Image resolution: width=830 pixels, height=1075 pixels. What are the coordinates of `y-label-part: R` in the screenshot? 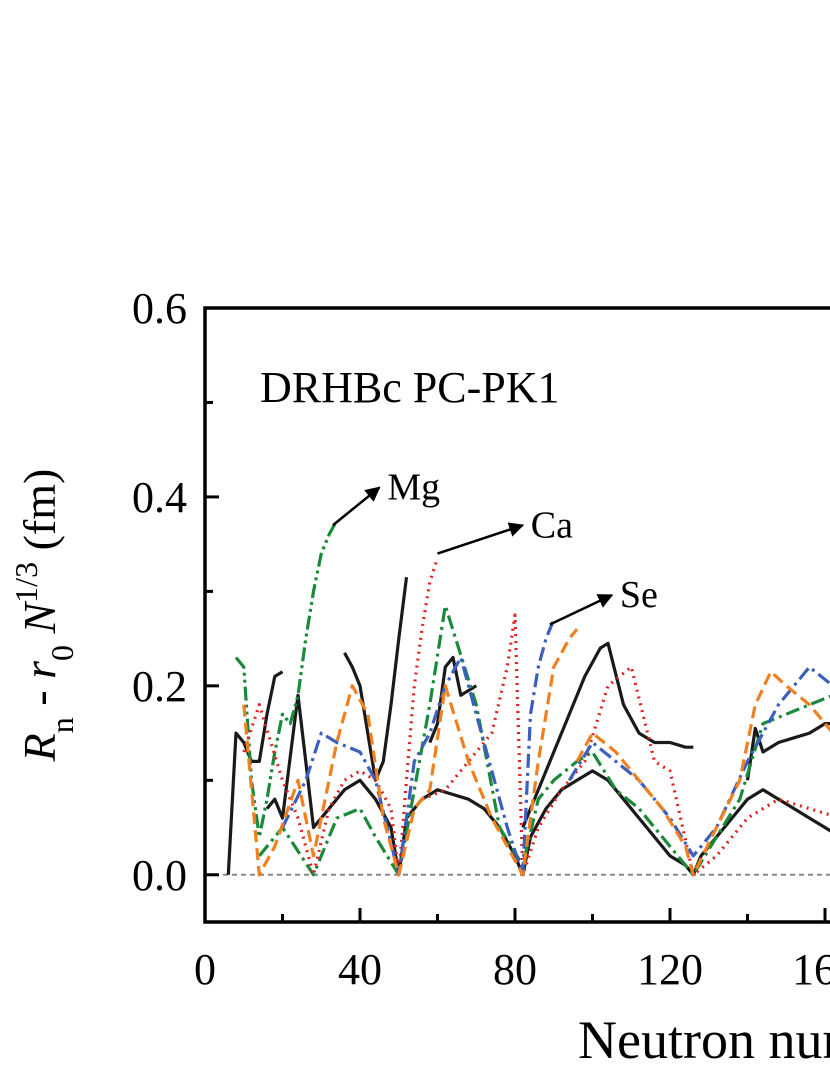 It's located at (39, 747).